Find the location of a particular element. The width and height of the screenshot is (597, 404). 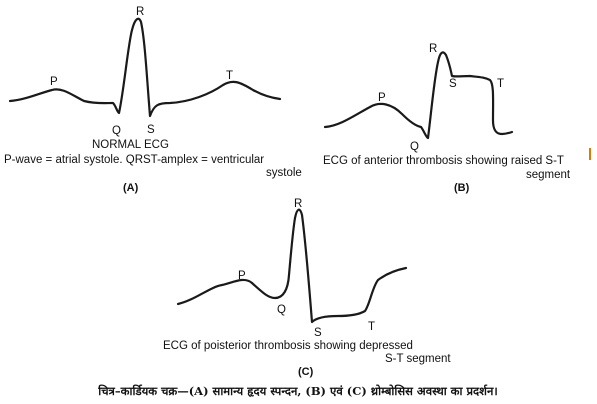

ecg-c-desc-line2: S-T segment is located at coordinates (418, 359).